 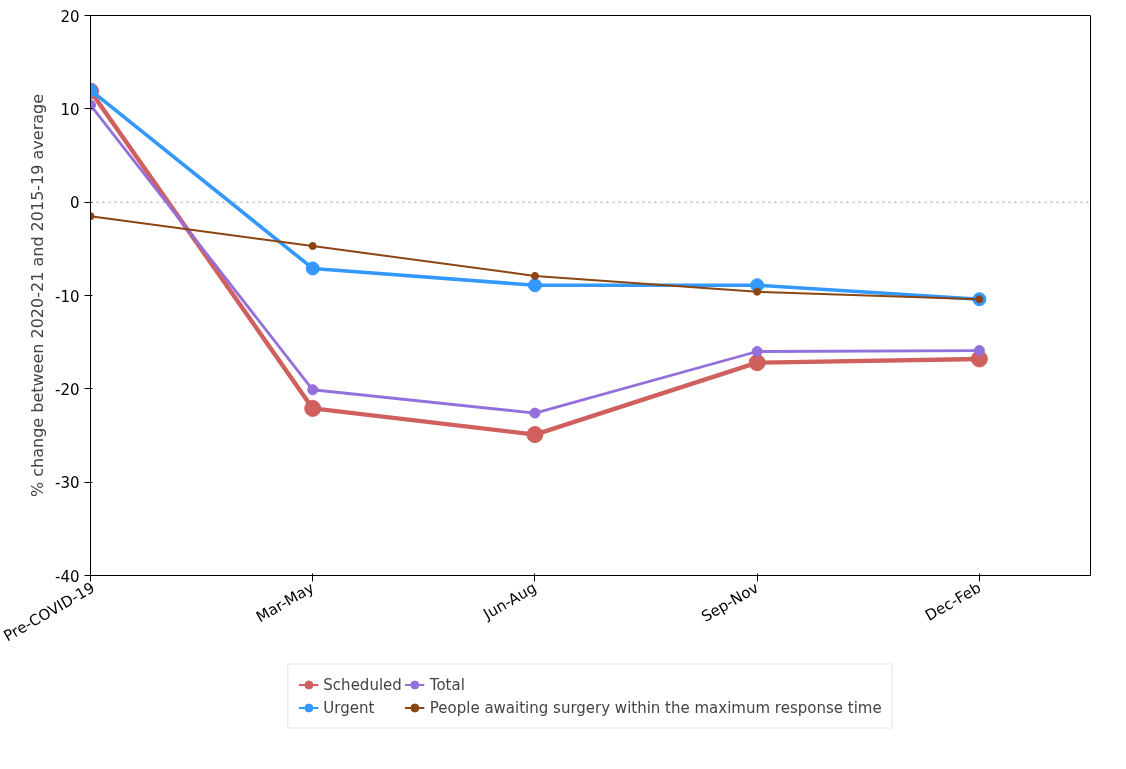 I want to click on y-tick-label: 10, so click(x=70, y=109).